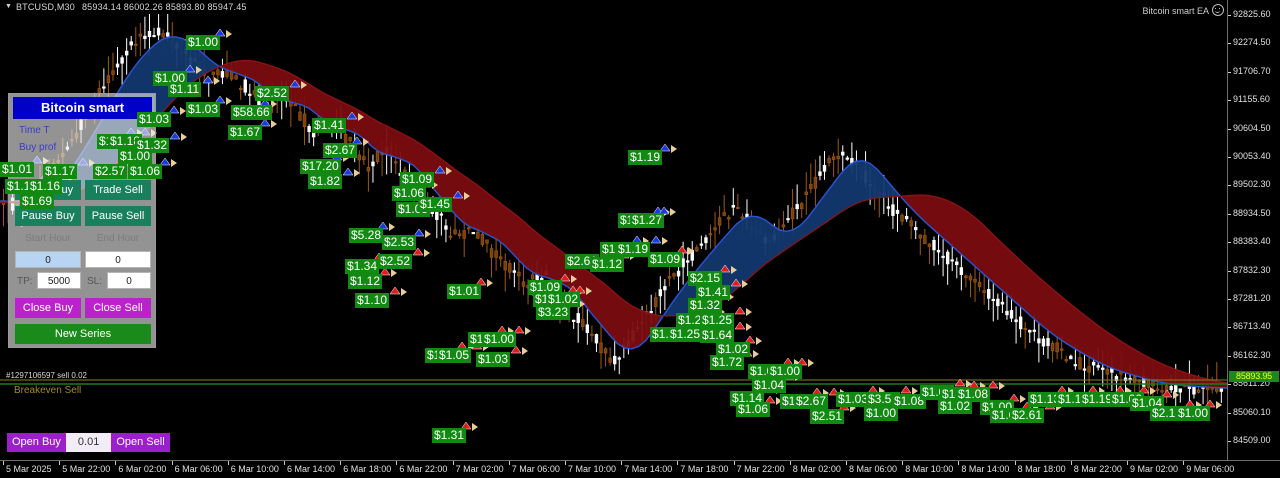 The width and height of the screenshot is (1280, 478). Describe the element at coordinates (362, 266) in the screenshot. I see `profit-label: $1.34` at that location.